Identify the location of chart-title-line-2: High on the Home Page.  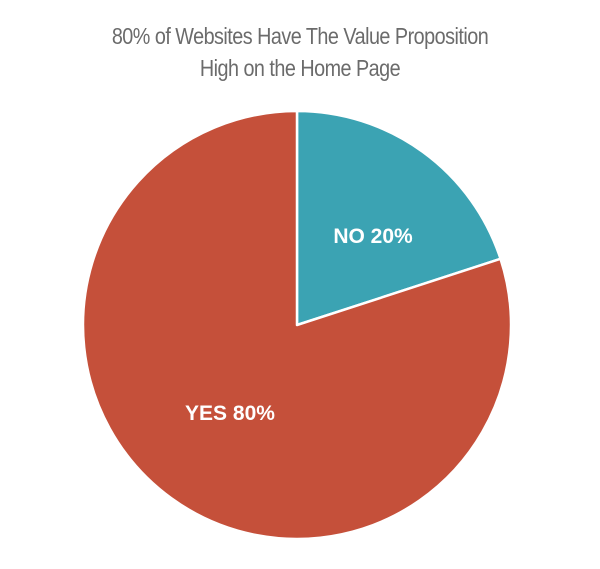
(300, 68).